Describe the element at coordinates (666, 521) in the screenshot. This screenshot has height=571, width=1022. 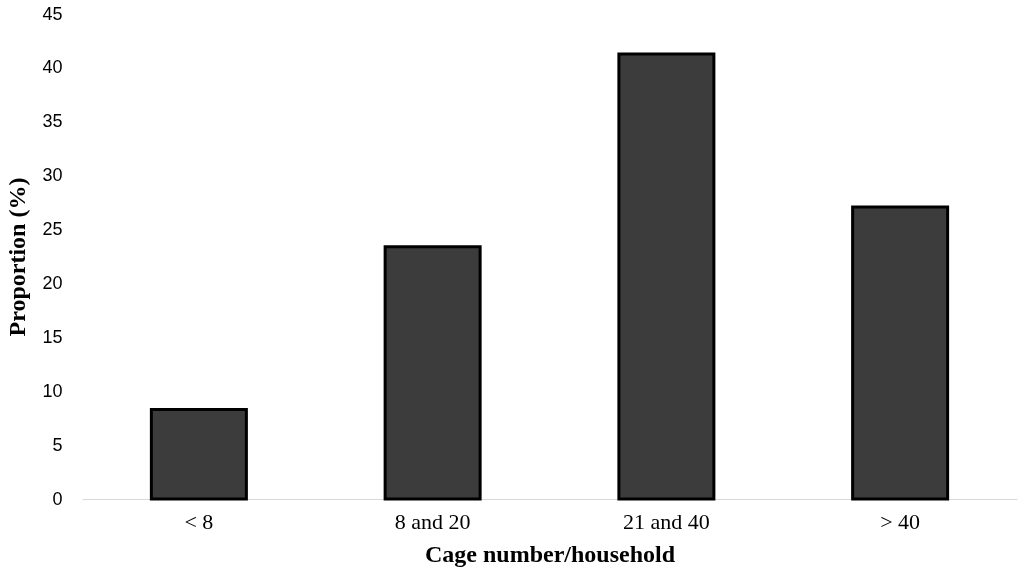
I see `x-tick-label: 21 and 40` at that location.